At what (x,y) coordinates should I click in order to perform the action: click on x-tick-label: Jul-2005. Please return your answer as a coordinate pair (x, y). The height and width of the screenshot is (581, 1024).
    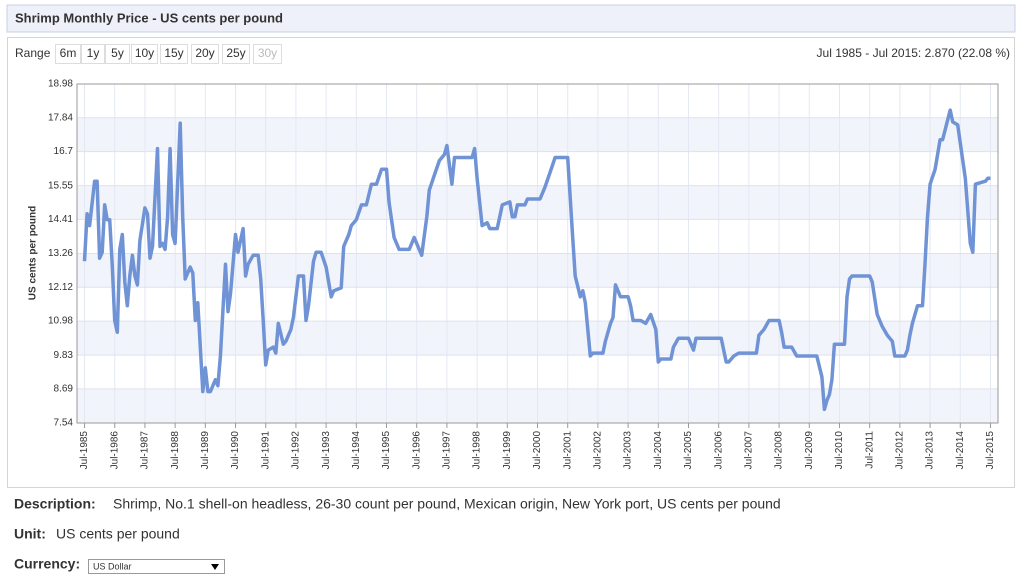
    Looking at the image, I should click on (688, 450).